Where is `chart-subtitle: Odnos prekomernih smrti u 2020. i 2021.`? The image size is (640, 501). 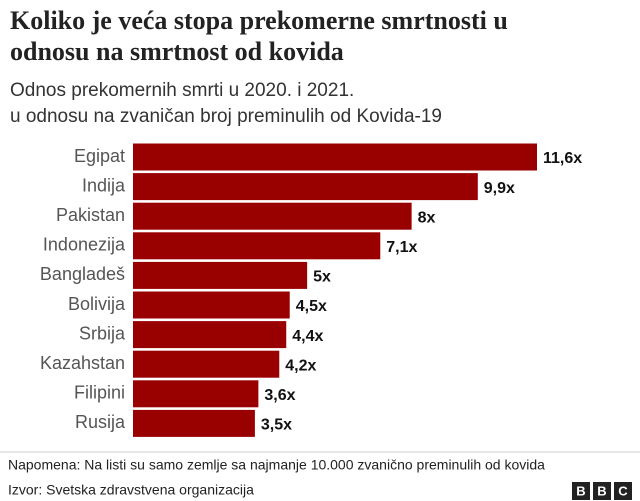 chart-subtitle: Odnos prekomernih smrti u 2020. i 2021. is located at coordinates (182, 90).